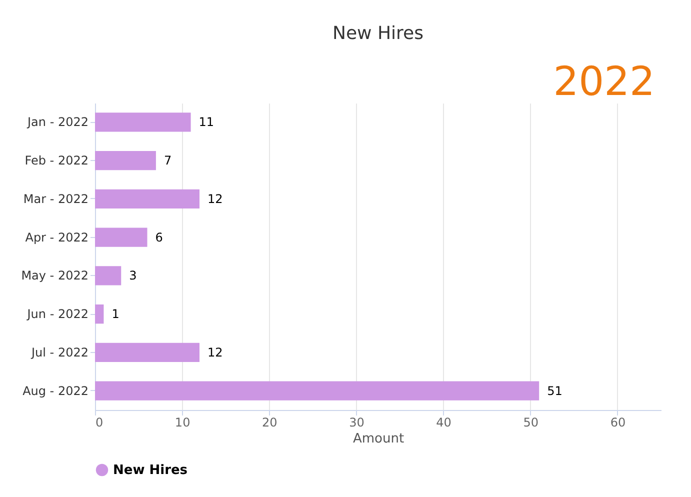 This screenshot has width=691, height=497. Describe the element at coordinates (444, 423) in the screenshot. I see `x-tick-label: 40` at that location.